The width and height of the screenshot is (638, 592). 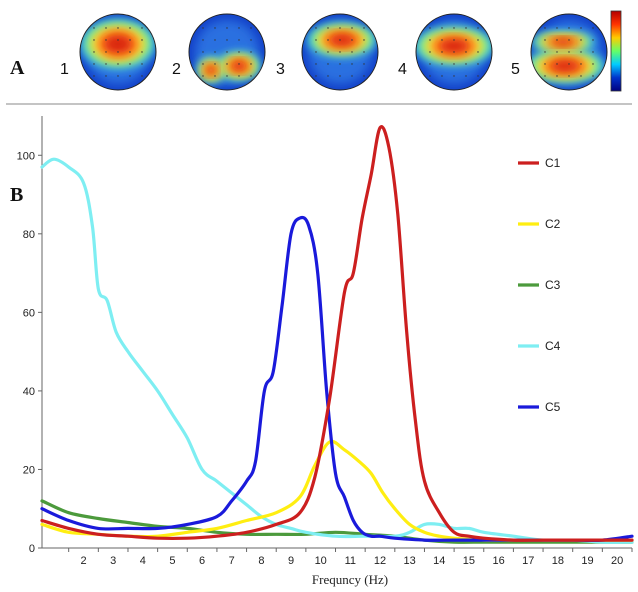 I want to click on legend-label: C5, so click(x=553, y=407).